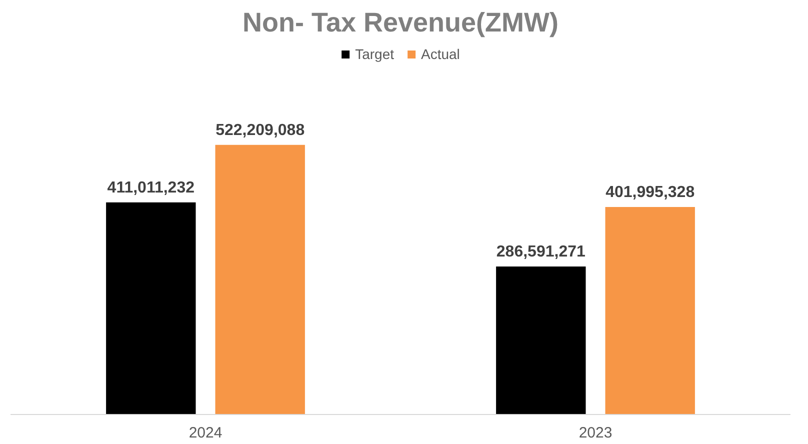 This screenshot has height=444, width=808. What do you see at coordinates (595, 433) in the screenshot?
I see `x-tick-label: 2023` at bounding box center [595, 433].